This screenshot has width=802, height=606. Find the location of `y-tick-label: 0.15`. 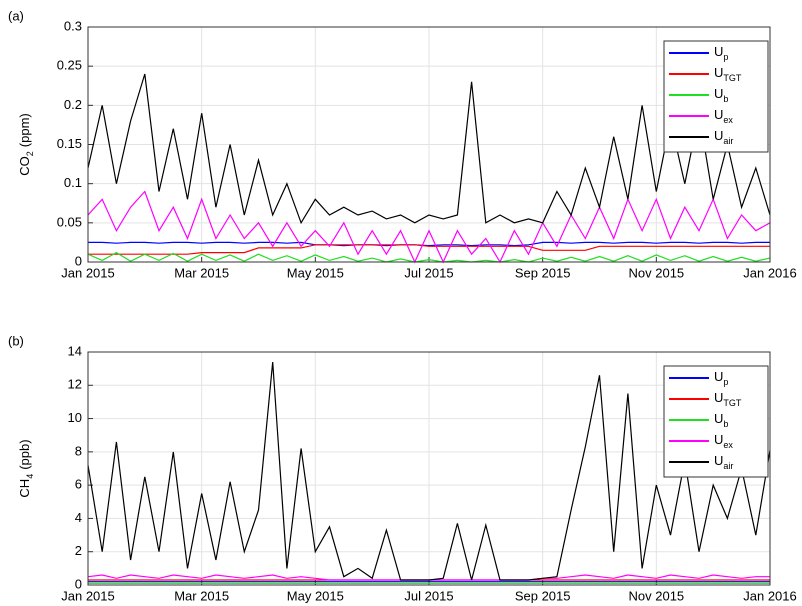

y-tick-label: 0.15 is located at coordinates (69, 143).